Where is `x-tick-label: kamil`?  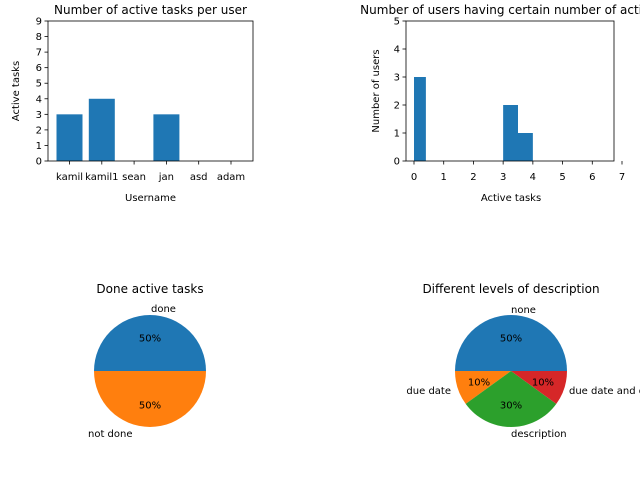
x-tick-label: kamil is located at coordinates (69, 177).